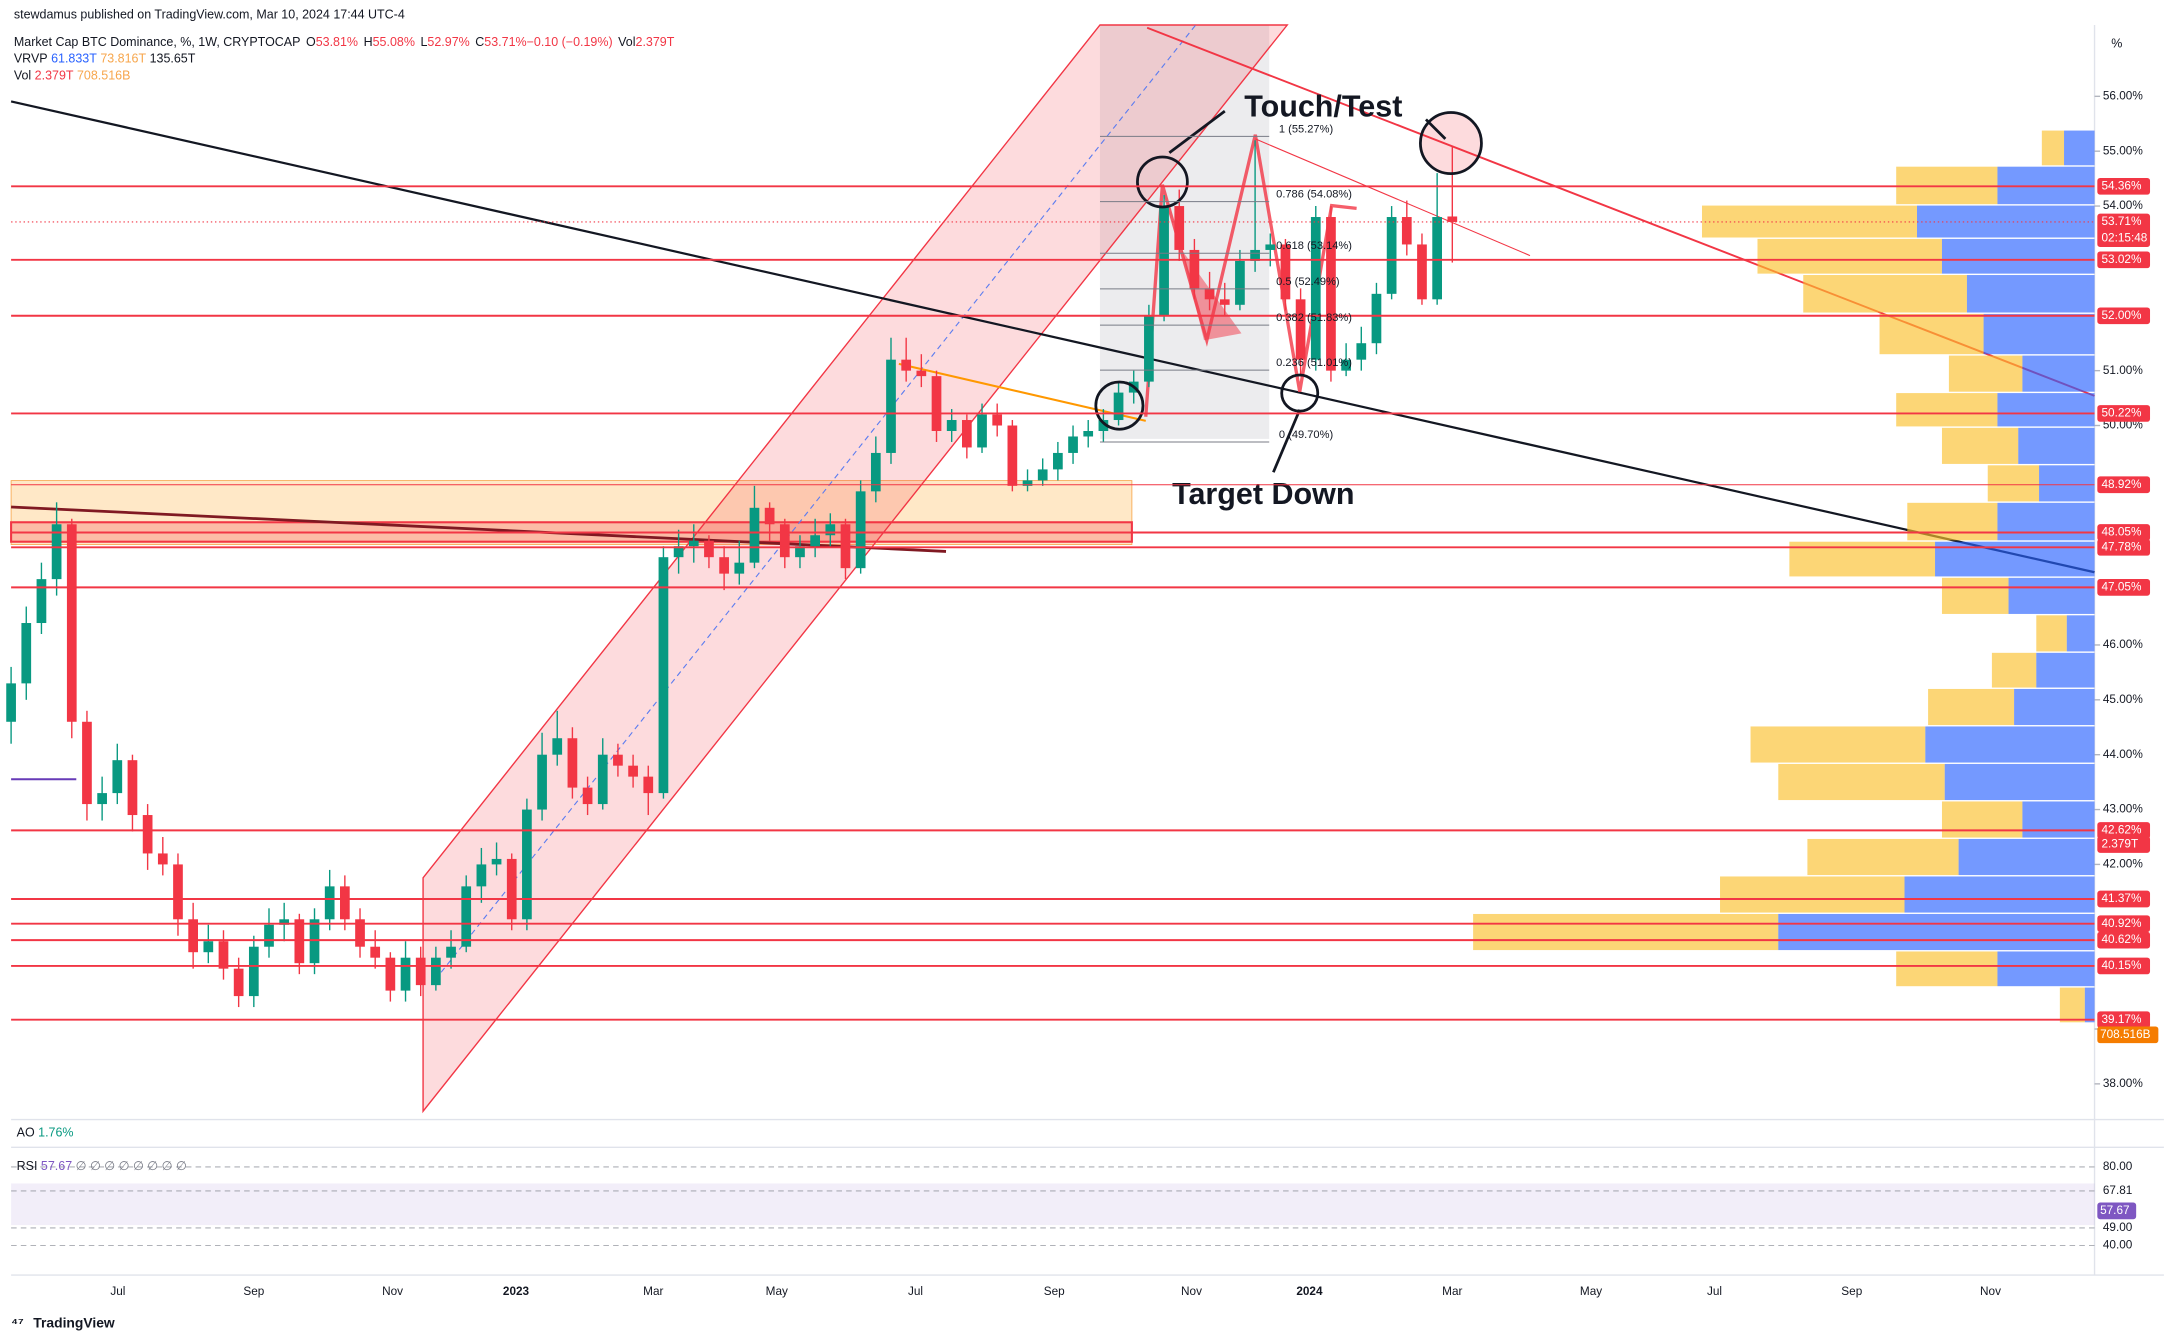 This screenshot has width=2175, height=1339. What do you see at coordinates (1191, 1291) in the screenshot?
I see `x-tick-label: Nov` at bounding box center [1191, 1291].